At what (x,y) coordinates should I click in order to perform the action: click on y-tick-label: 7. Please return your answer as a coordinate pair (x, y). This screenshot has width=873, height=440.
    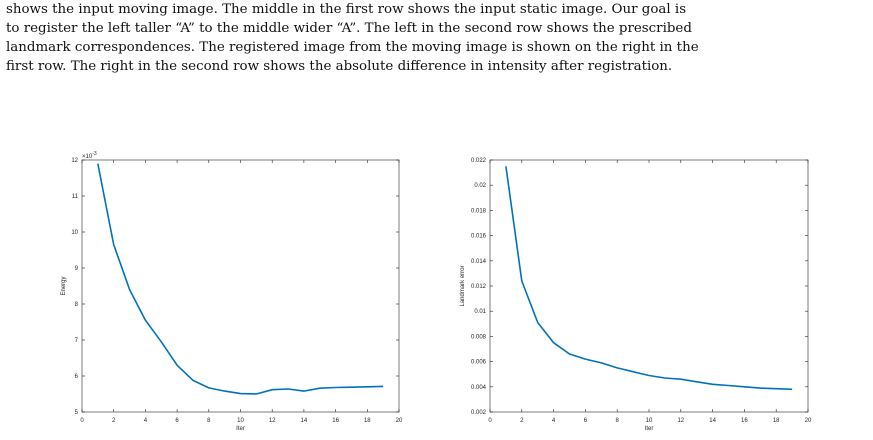
    Looking at the image, I should click on (77, 341).